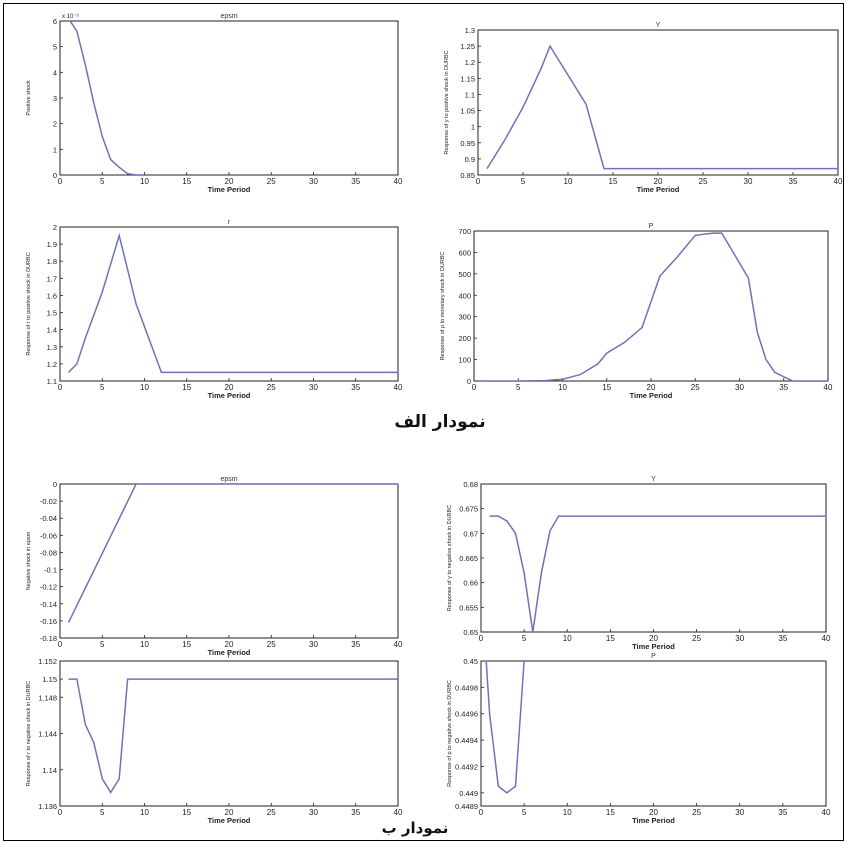 The width and height of the screenshot is (849, 845). Describe the element at coordinates (464, 231) in the screenshot. I see `y-tick-label: 700` at that location.